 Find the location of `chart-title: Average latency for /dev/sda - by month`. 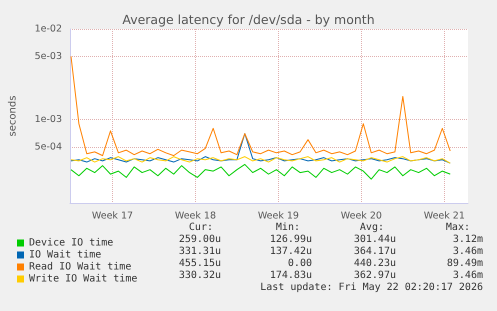

chart-title: Average latency for /dev/sda - by month is located at coordinates (248, 19).